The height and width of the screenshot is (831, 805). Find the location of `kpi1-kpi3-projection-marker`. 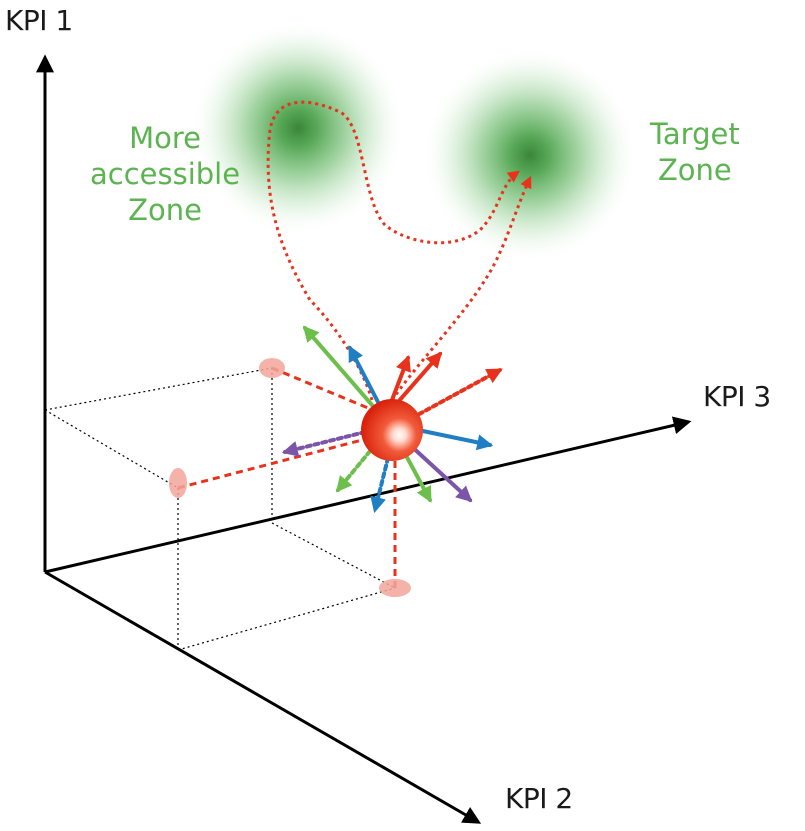

kpi1-kpi3-projection-marker is located at coordinates (272, 368).